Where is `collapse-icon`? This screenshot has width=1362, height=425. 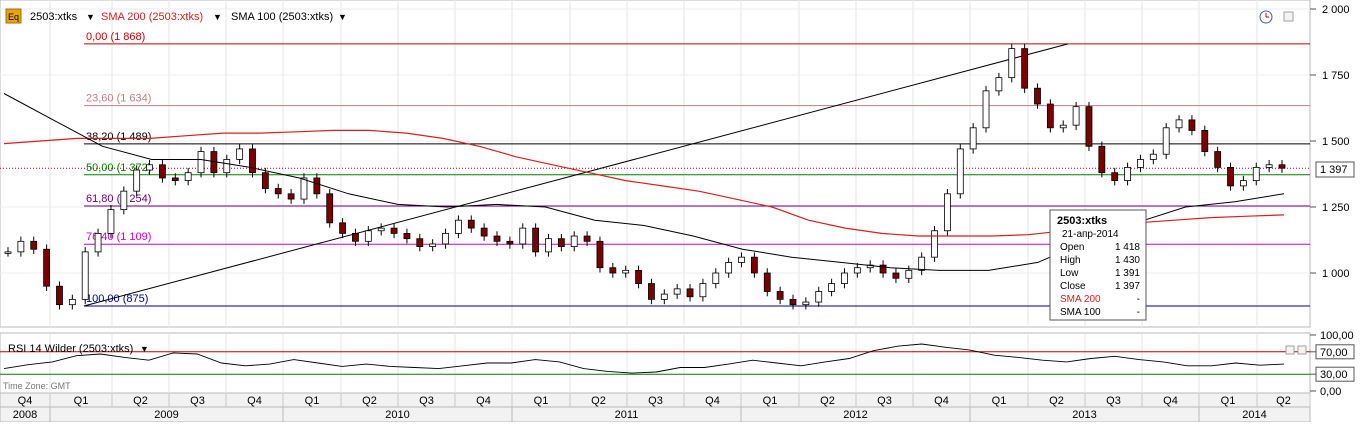 collapse-icon is located at coordinates (1288, 16).